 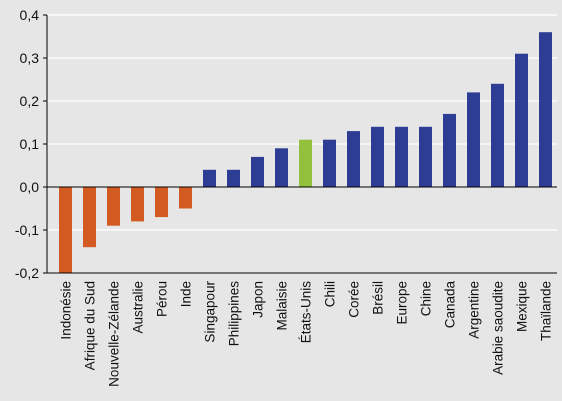 I want to click on y-tick-label: -0,2, so click(x=27, y=273).